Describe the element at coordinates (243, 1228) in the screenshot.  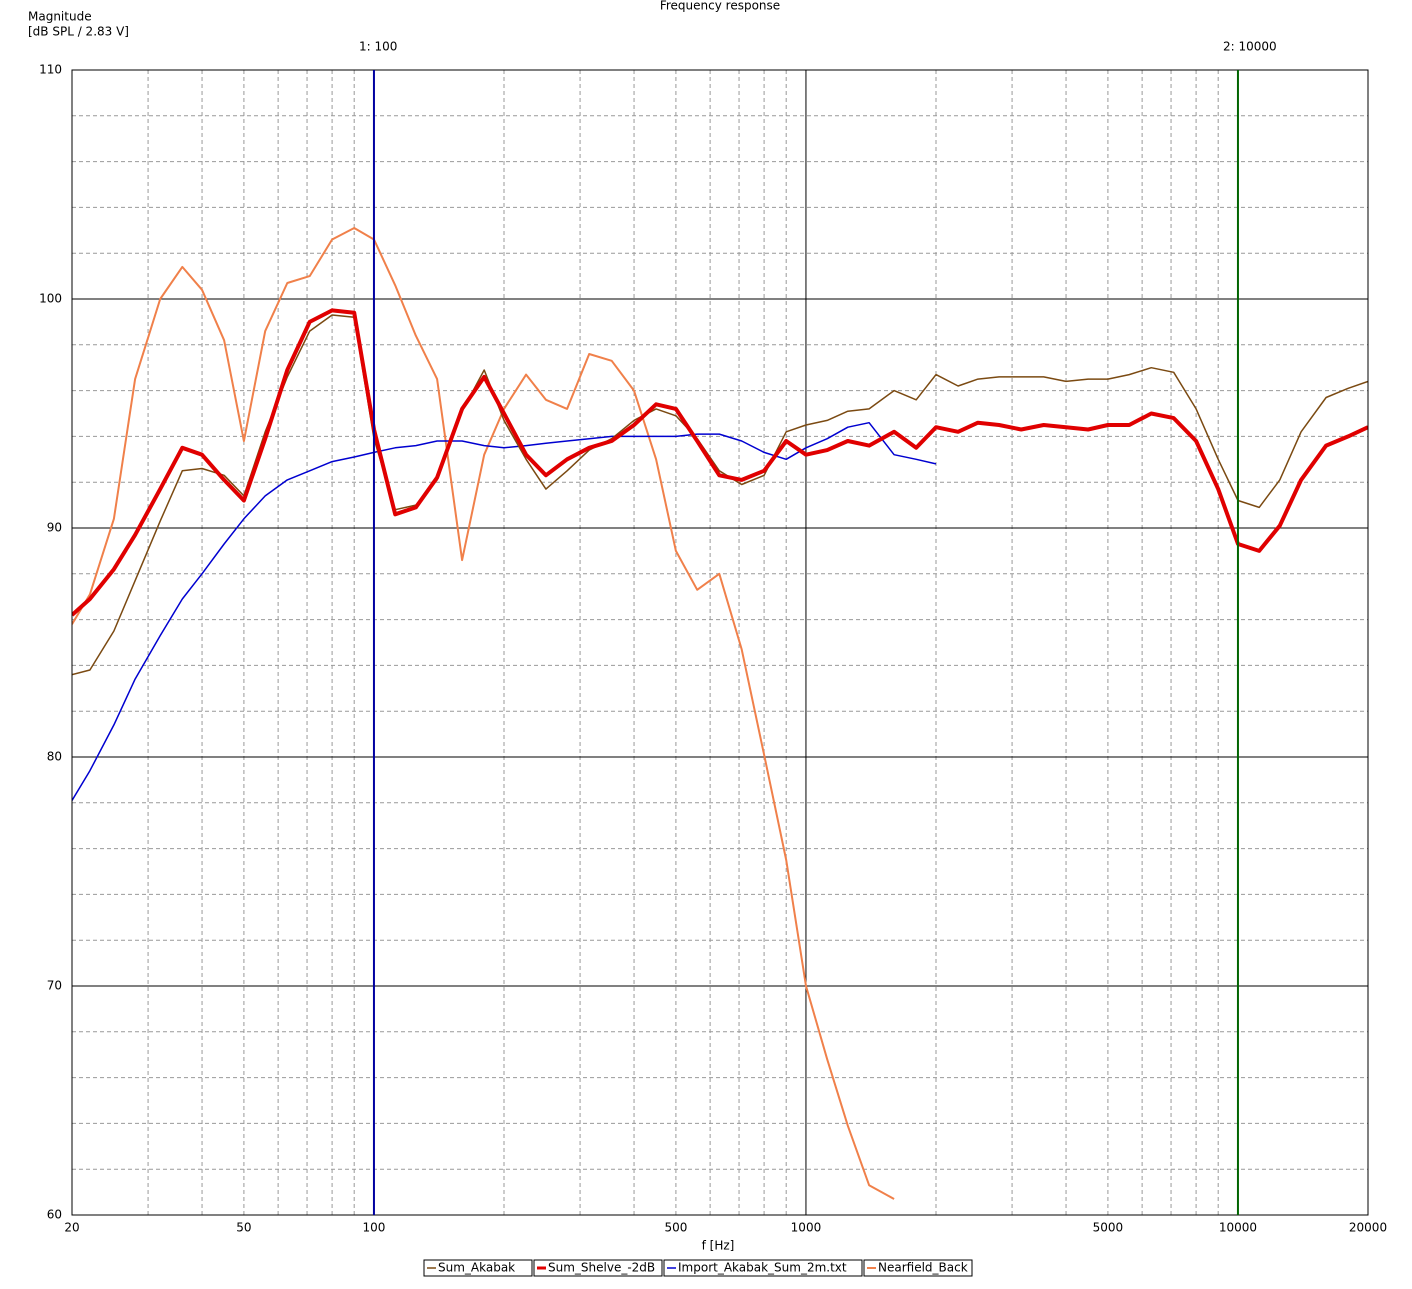
I see `x-tick-label: 50` at that location.